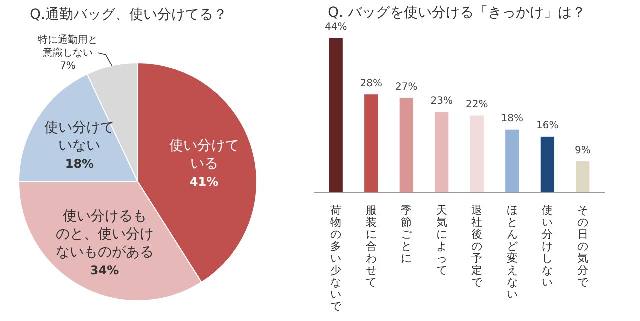  Describe the element at coordinates (478, 246) in the screenshot. I see `x-tick-label: 退社後の予定で` at that location.